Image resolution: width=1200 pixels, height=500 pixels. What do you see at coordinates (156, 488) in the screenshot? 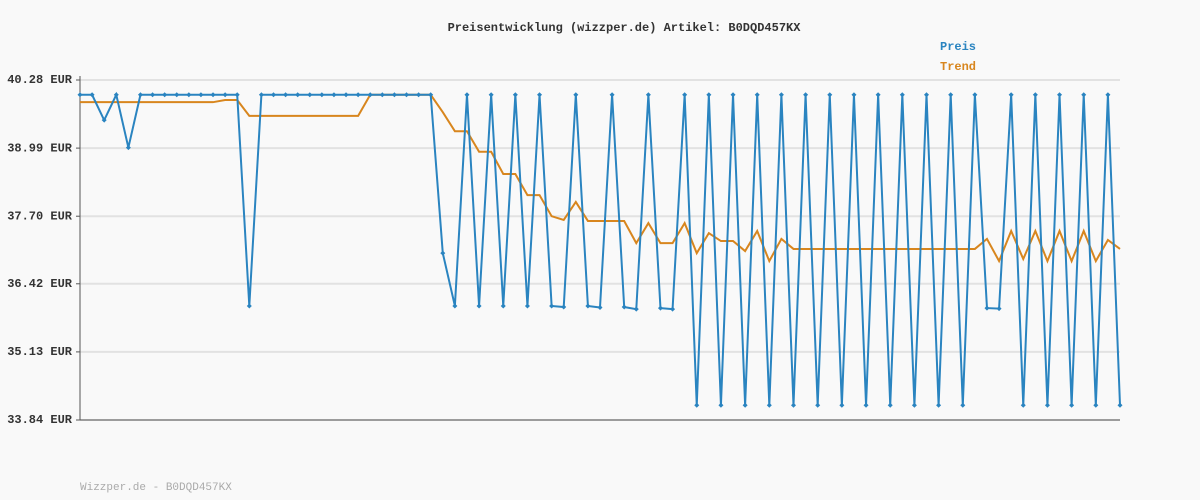
I see `footer: Wizzper.de - B0DQD457KX` at bounding box center [156, 488].